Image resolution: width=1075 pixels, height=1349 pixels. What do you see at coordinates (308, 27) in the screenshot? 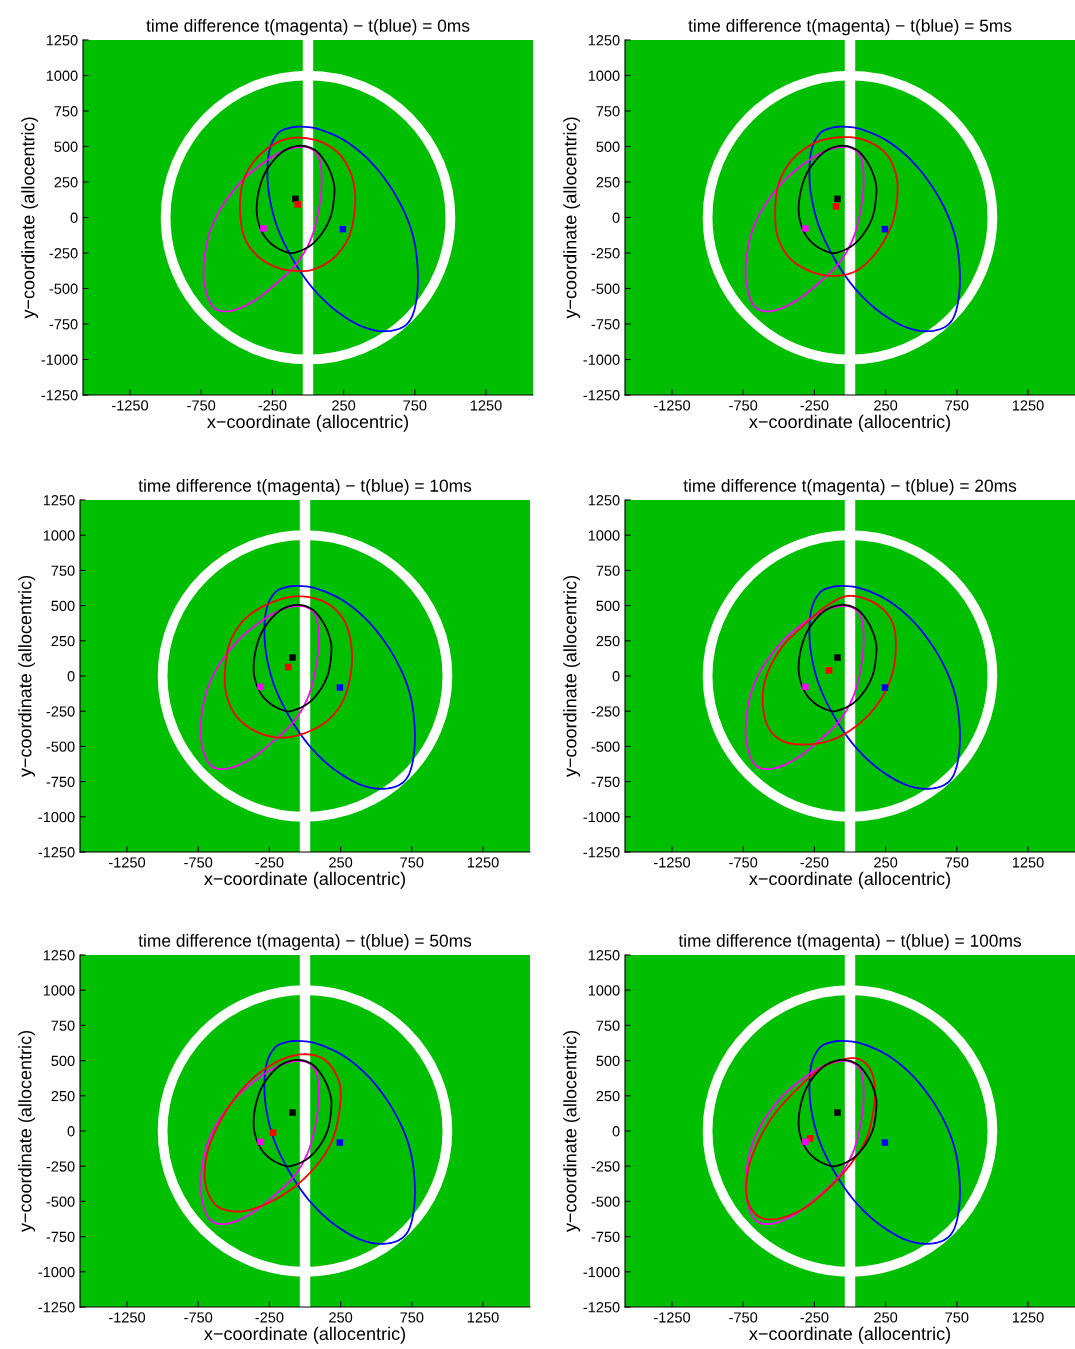
I see `chart-title: time difference t(magenta) − t(blue) = 0ms` at bounding box center [308, 27].